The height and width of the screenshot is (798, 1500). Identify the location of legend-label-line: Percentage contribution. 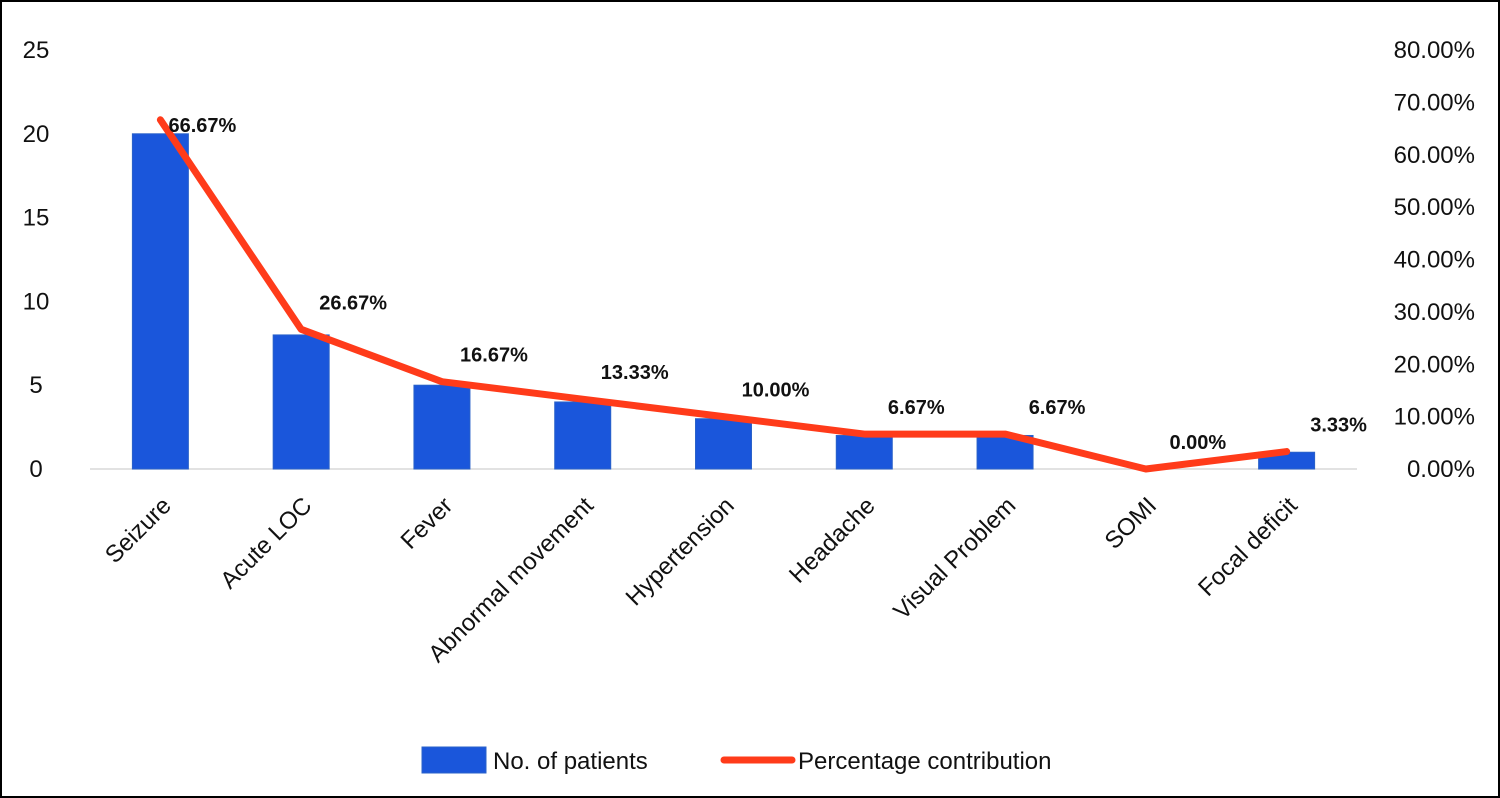
(925, 761).